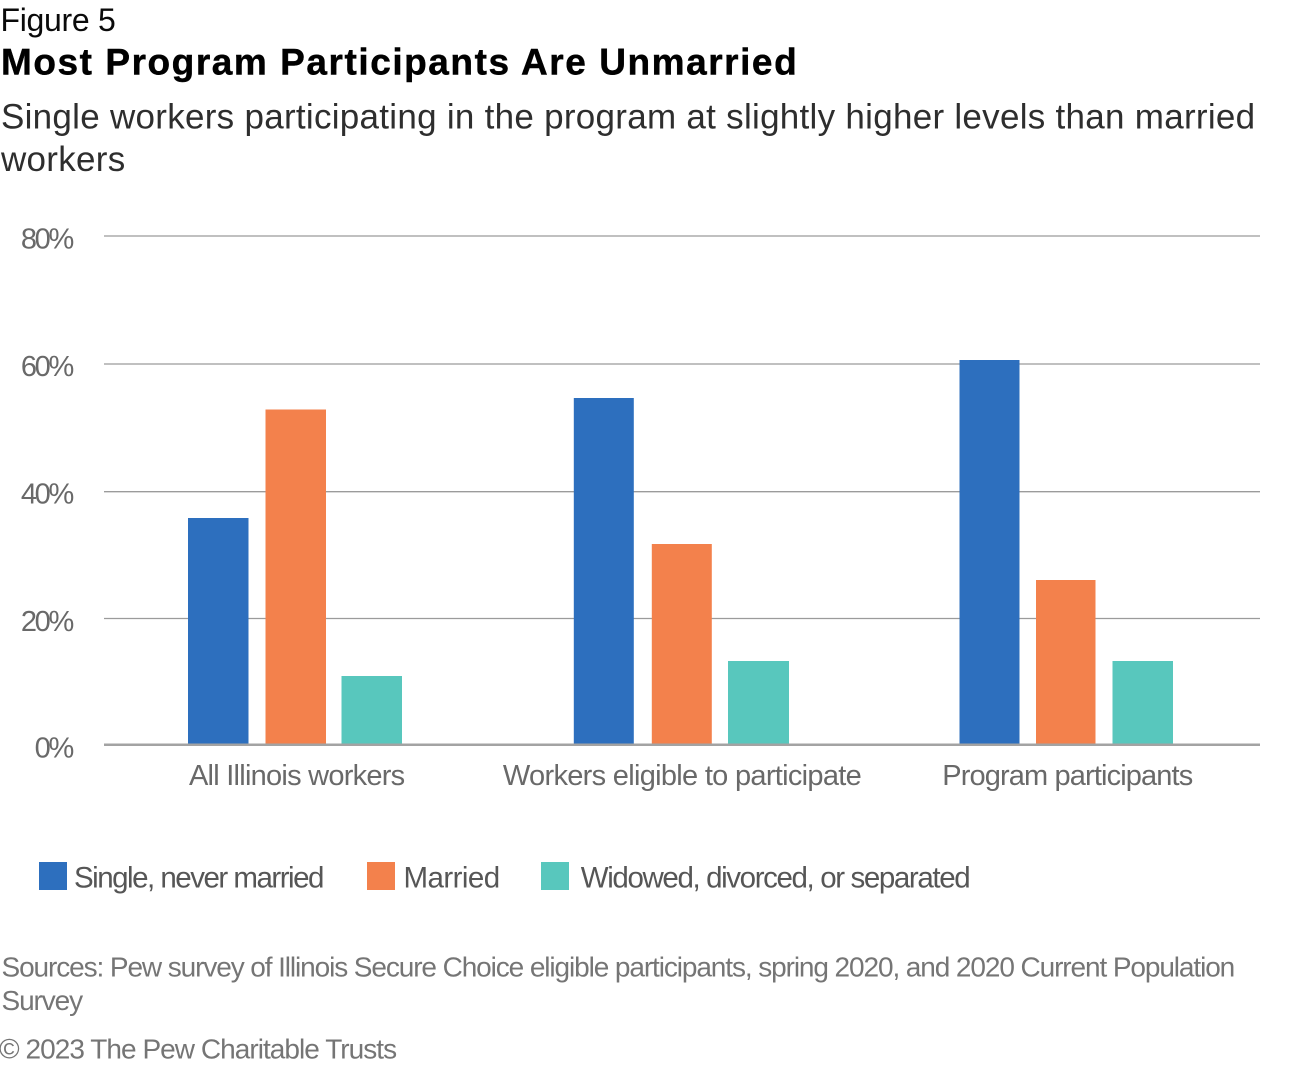 The width and height of the screenshot is (1300, 1068). What do you see at coordinates (58, 20) in the screenshot?
I see `svg-text: Figure 5` at bounding box center [58, 20].